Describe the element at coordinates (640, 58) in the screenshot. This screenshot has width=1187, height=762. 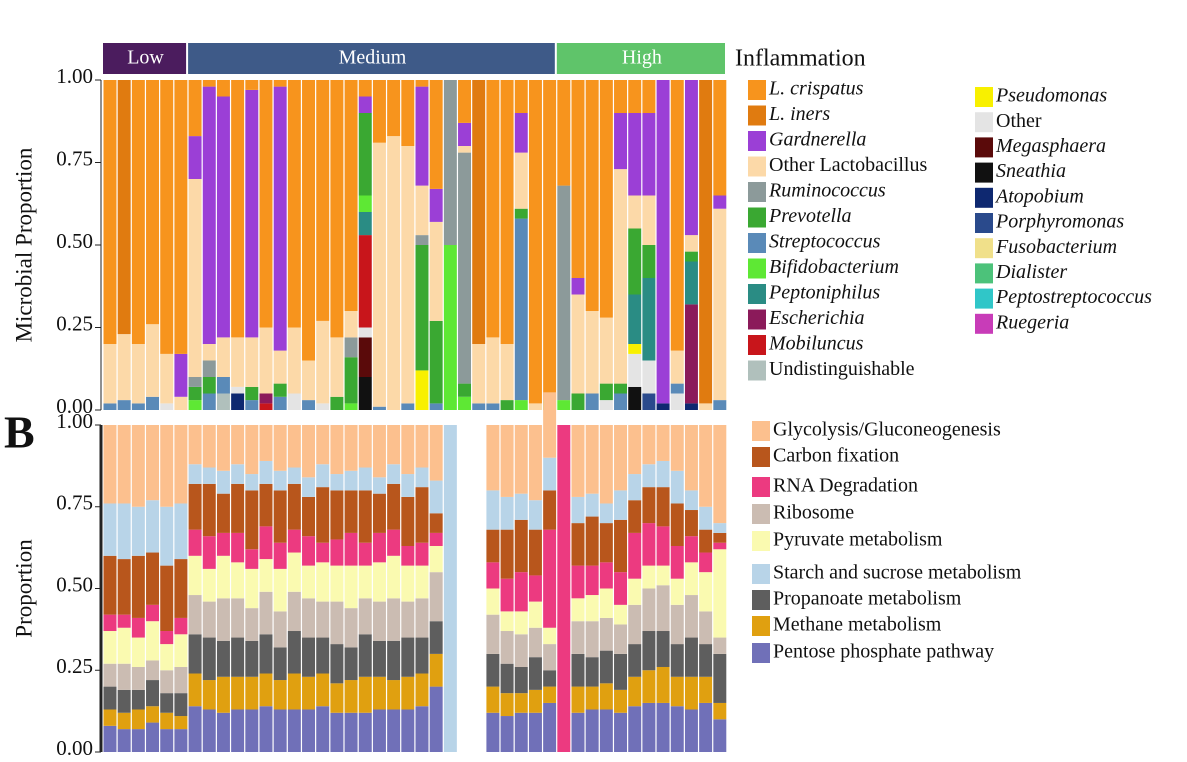
I see `group-band` at that location.